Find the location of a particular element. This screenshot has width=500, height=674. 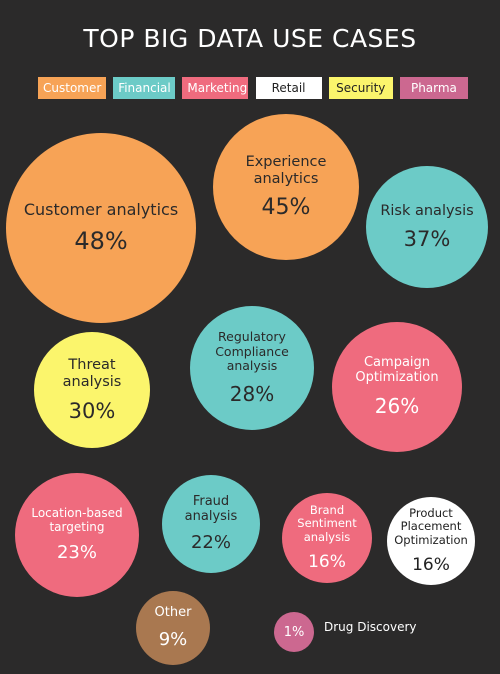

bubble-threat-analysis: Threat analysis 30% is located at coordinates (92, 390).